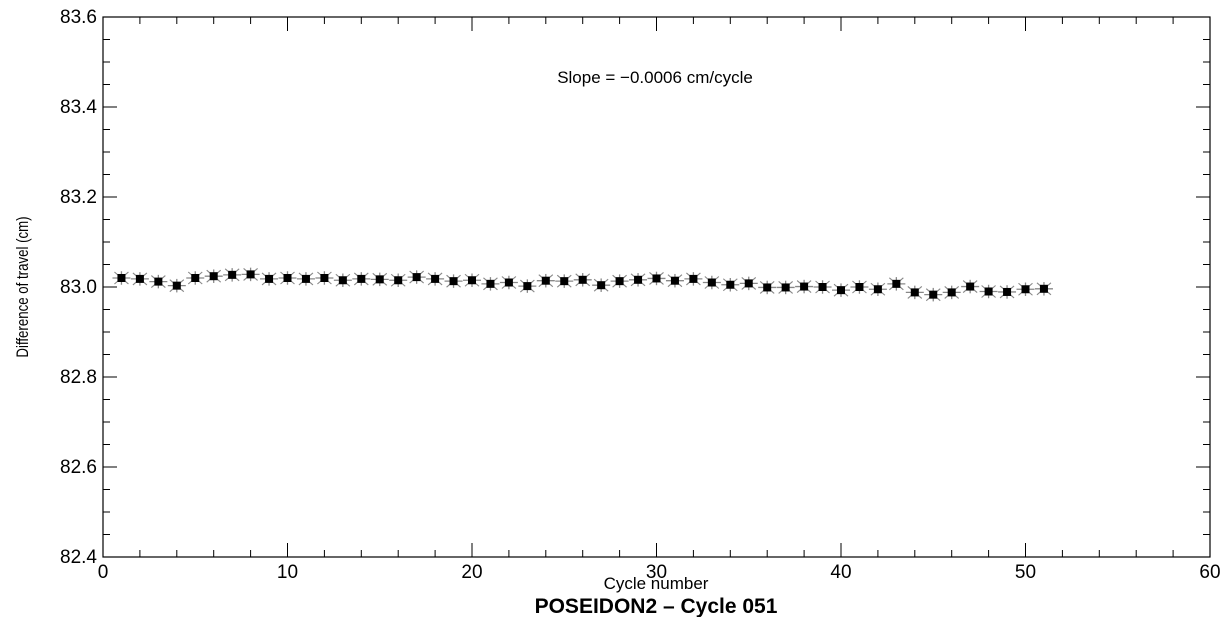  Describe the element at coordinates (1209, 572) in the screenshot. I see `x-tick-label: 60` at that location.